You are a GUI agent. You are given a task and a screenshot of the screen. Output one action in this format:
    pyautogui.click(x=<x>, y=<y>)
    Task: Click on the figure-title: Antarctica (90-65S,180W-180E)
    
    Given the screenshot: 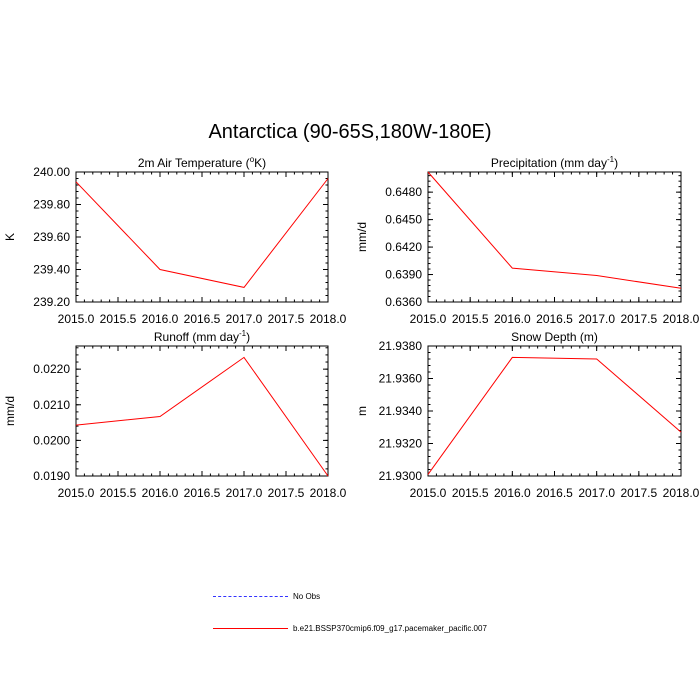 What is the action you would take?
    pyautogui.click(x=350, y=132)
    